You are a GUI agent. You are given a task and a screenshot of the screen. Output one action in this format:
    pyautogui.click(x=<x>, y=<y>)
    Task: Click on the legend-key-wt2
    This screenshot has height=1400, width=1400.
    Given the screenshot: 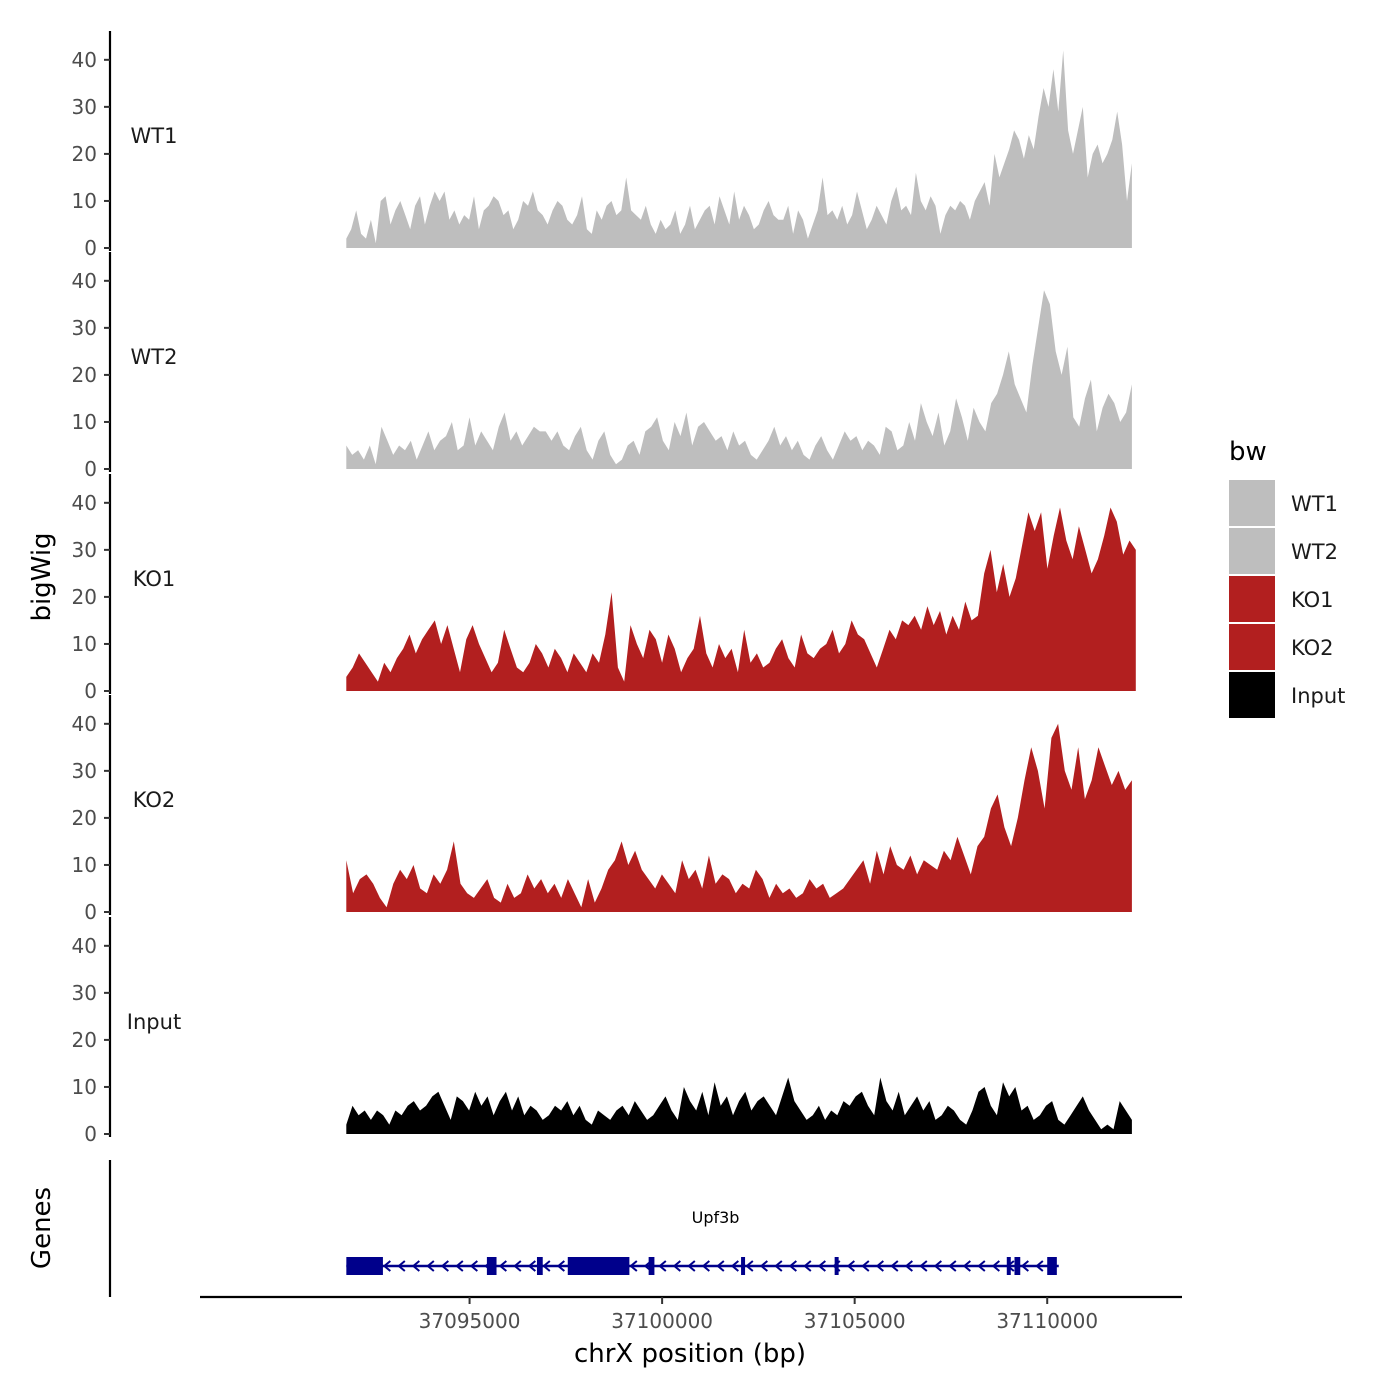 What is the action you would take?
    pyautogui.click(x=1252, y=551)
    